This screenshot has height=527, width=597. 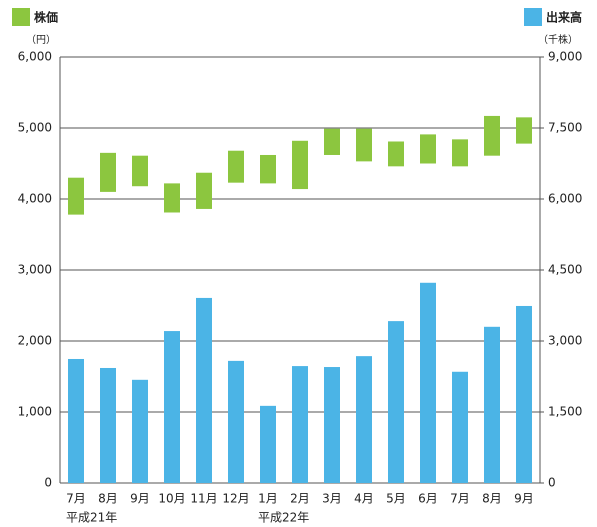 What do you see at coordinates (565, 270) in the screenshot?
I see `y2-tick-label: 4,500` at bounding box center [565, 270].